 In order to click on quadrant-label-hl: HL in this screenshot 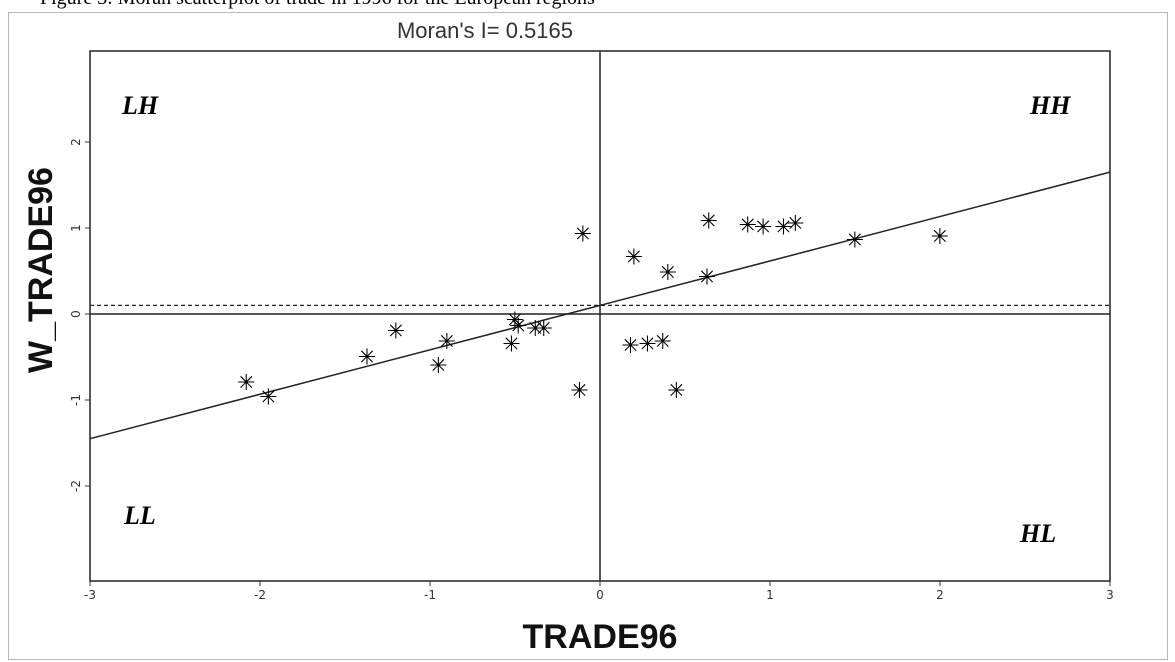, I will do `click(1037, 533)`.